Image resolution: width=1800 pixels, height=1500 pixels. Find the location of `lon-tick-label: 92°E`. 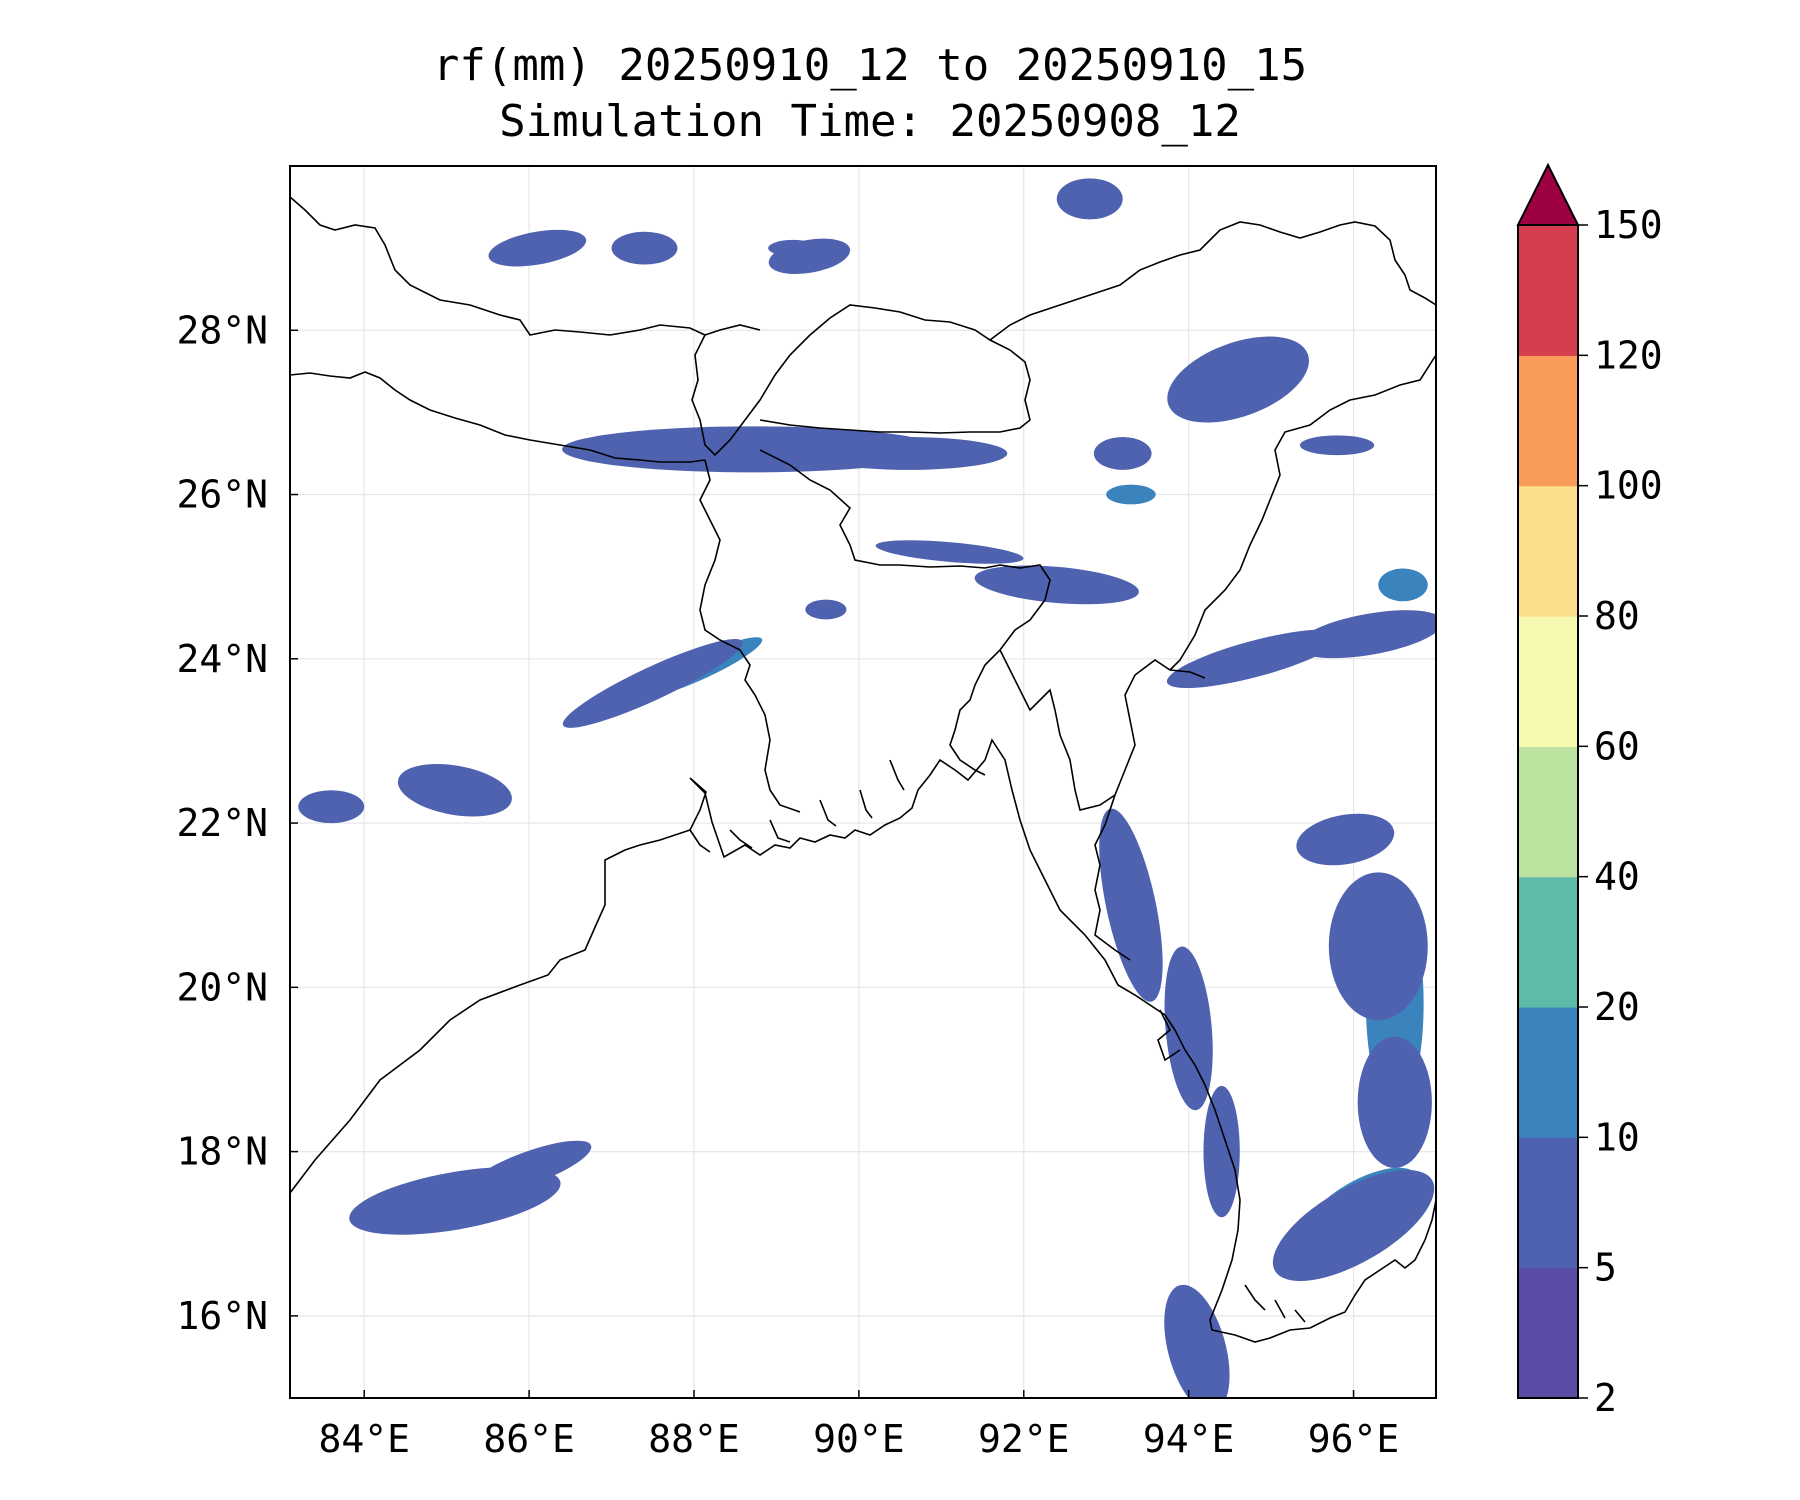

lon-tick-label: 92°E is located at coordinates (1024, 1439).